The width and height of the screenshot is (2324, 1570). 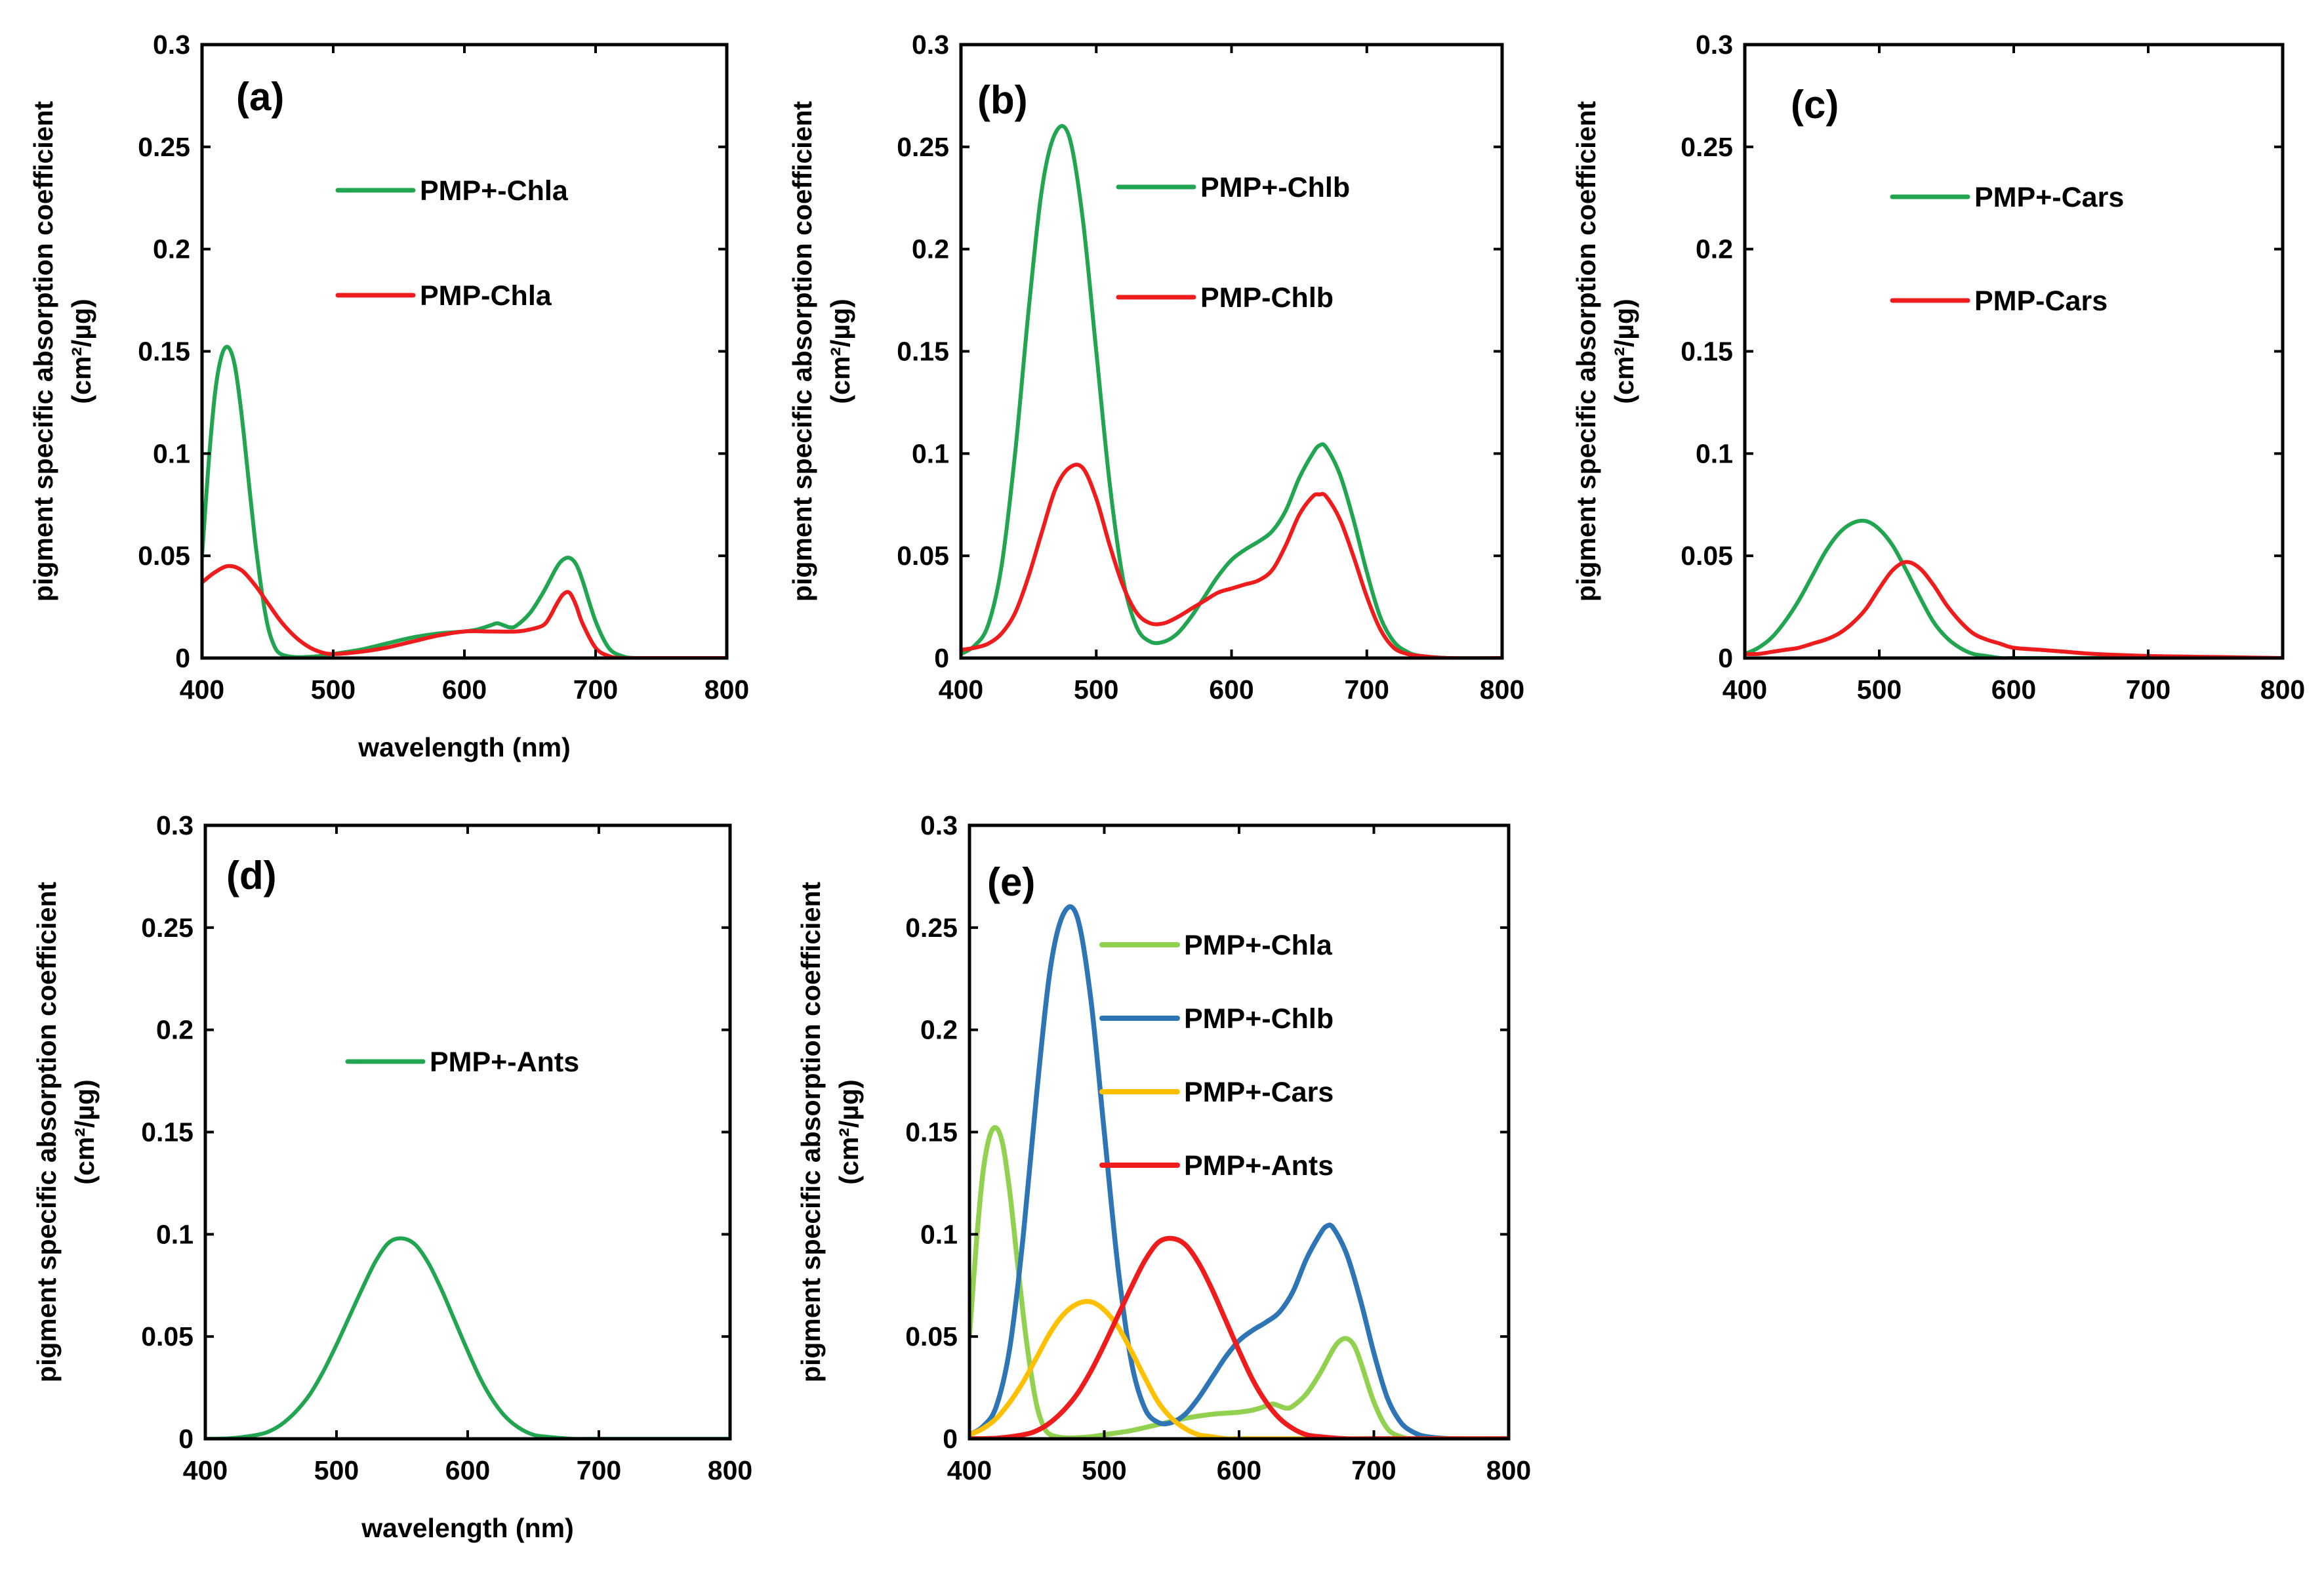 I want to click on legend: PMP+-Cars PMP-Cars, so click(x=2007, y=250).